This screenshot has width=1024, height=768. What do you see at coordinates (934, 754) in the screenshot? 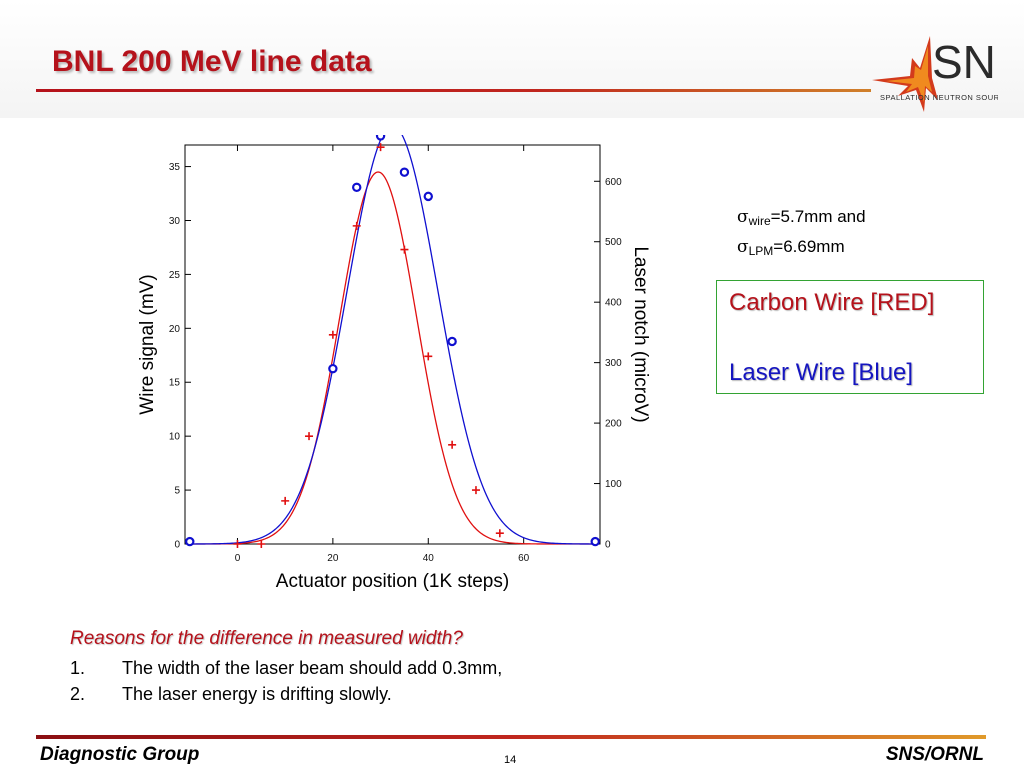
I see `footer-org: SNS/ORNL` at bounding box center [934, 754].